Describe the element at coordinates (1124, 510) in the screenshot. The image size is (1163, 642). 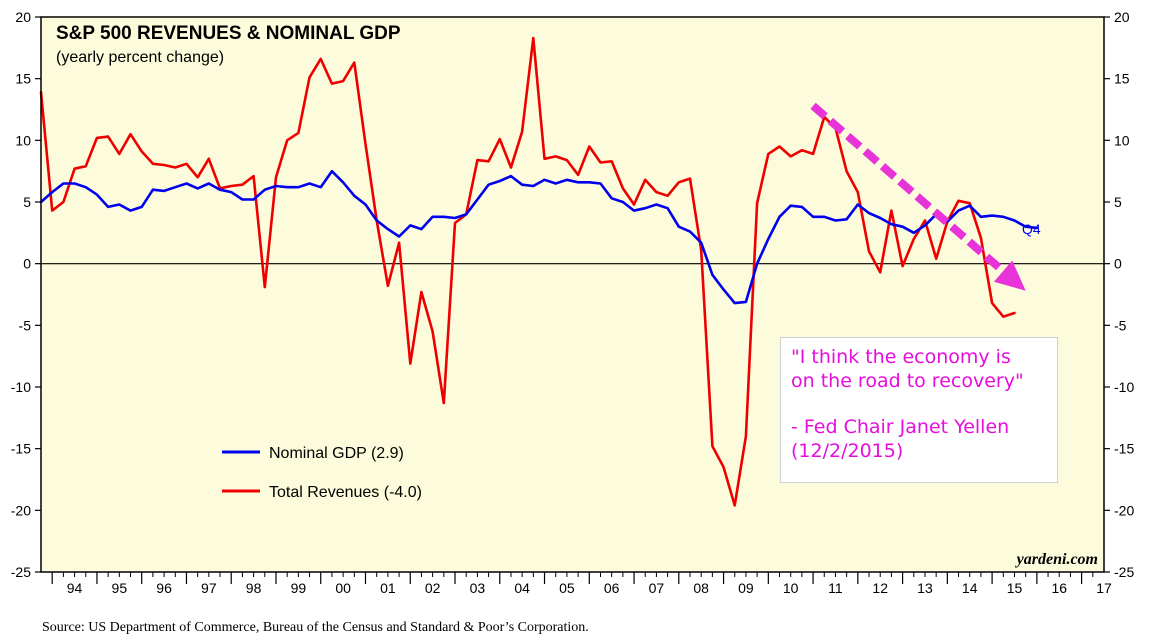
I see `y-tick-label-right: -20` at that location.